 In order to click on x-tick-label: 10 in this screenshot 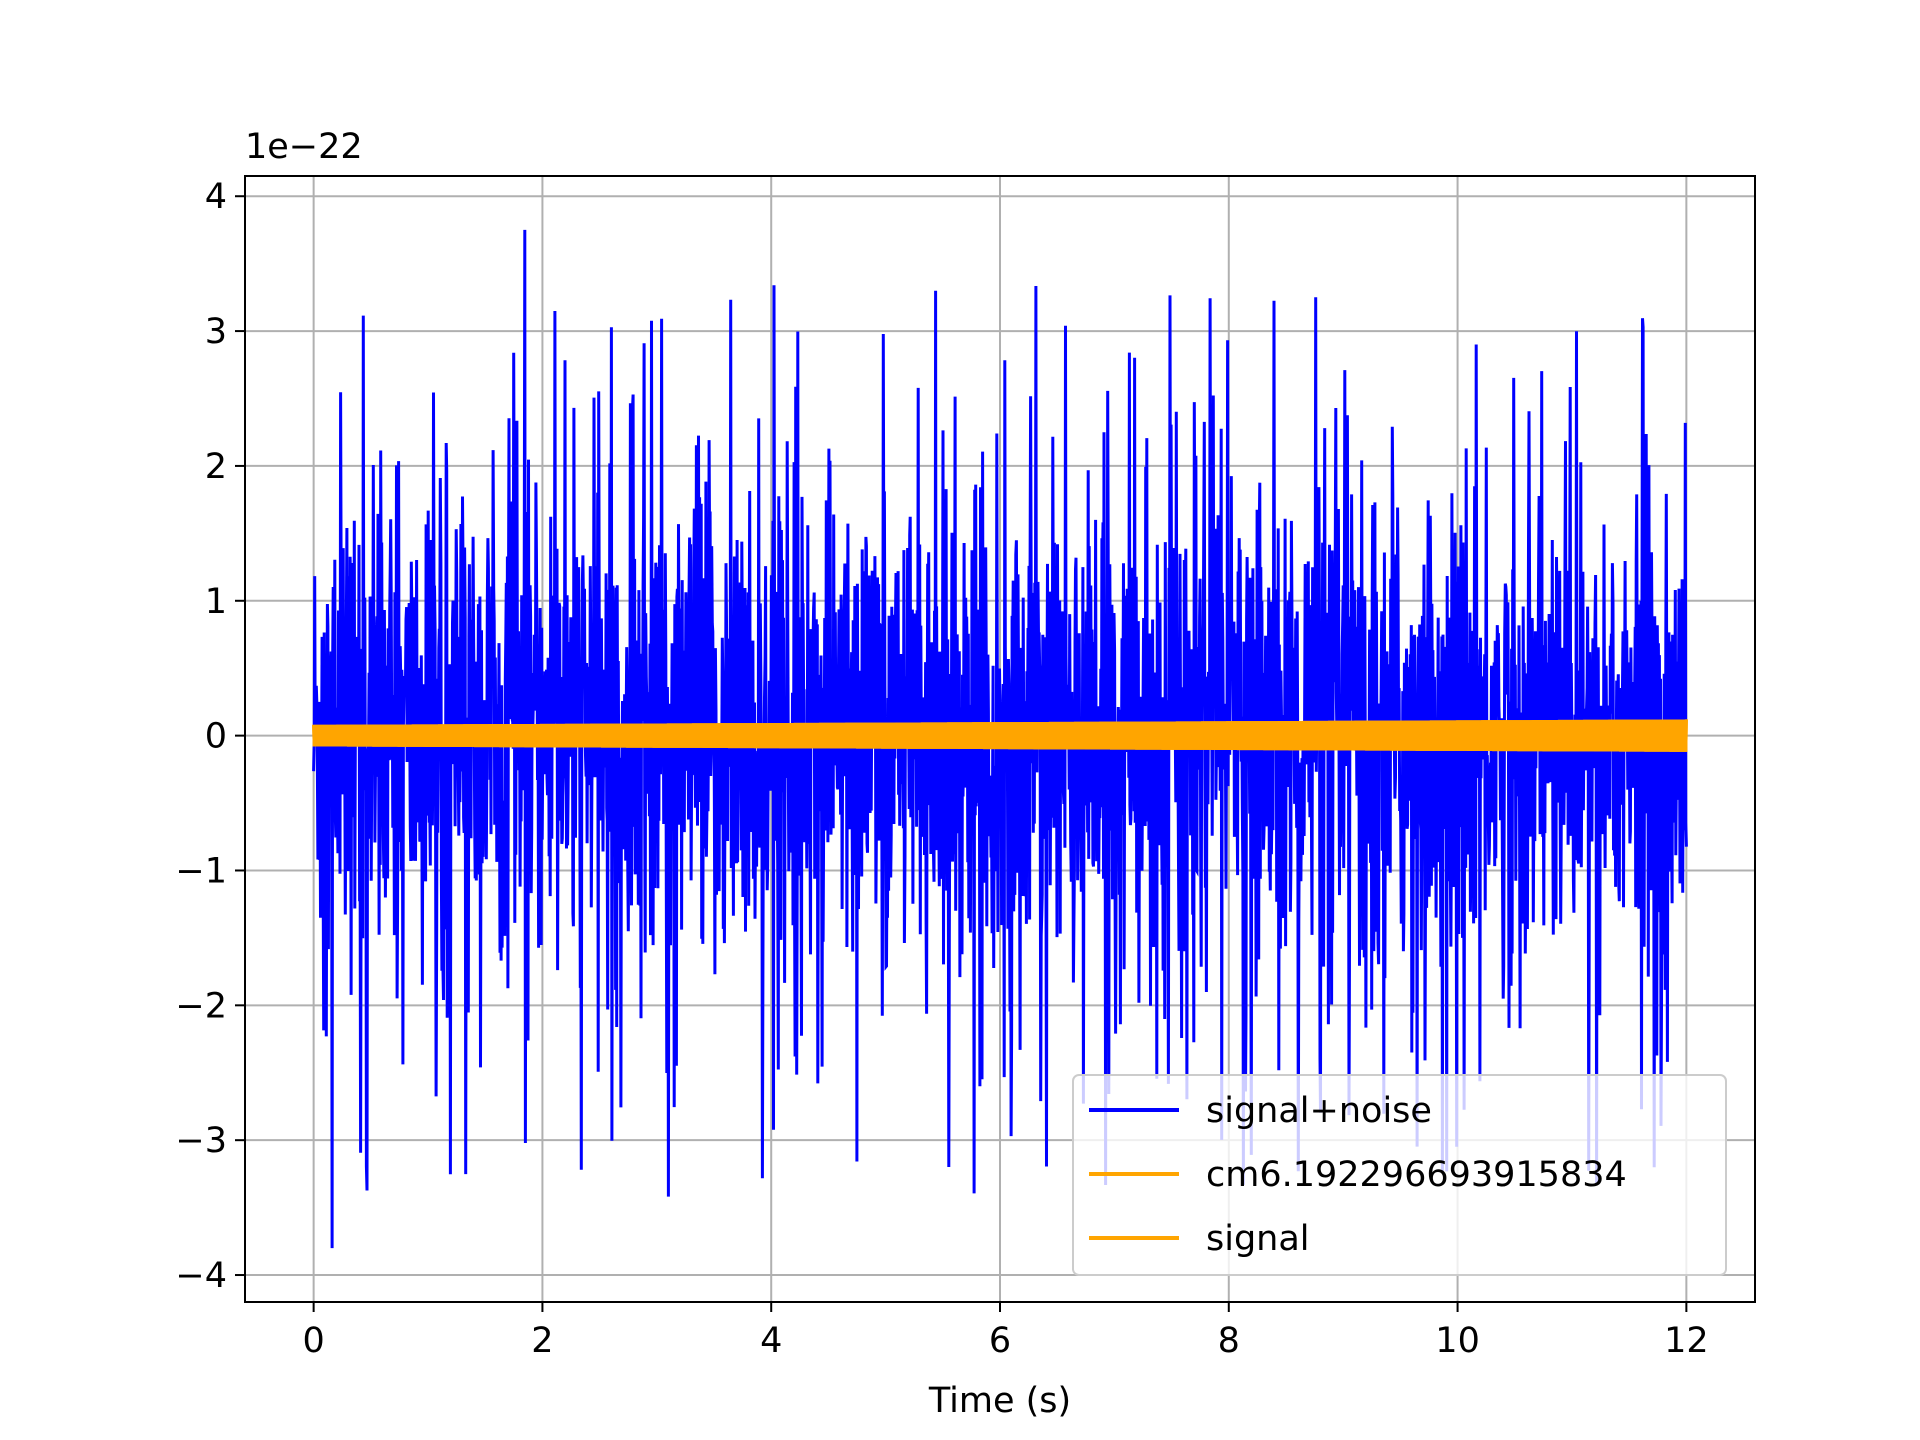, I will do `click(1457, 1341)`.